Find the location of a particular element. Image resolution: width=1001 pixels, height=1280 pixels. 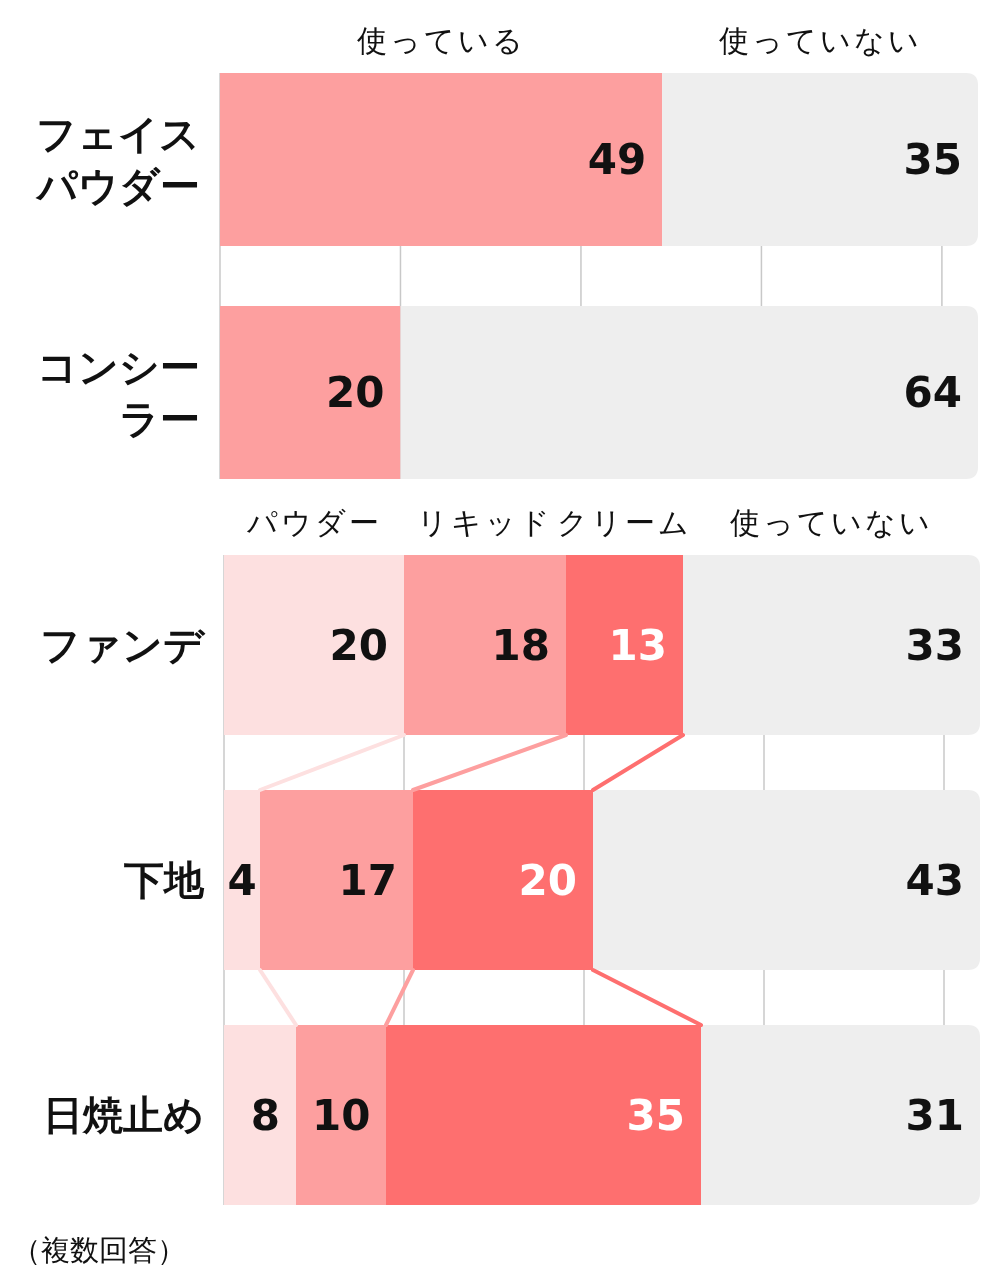

data-label: 33 is located at coordinates (934, 645).